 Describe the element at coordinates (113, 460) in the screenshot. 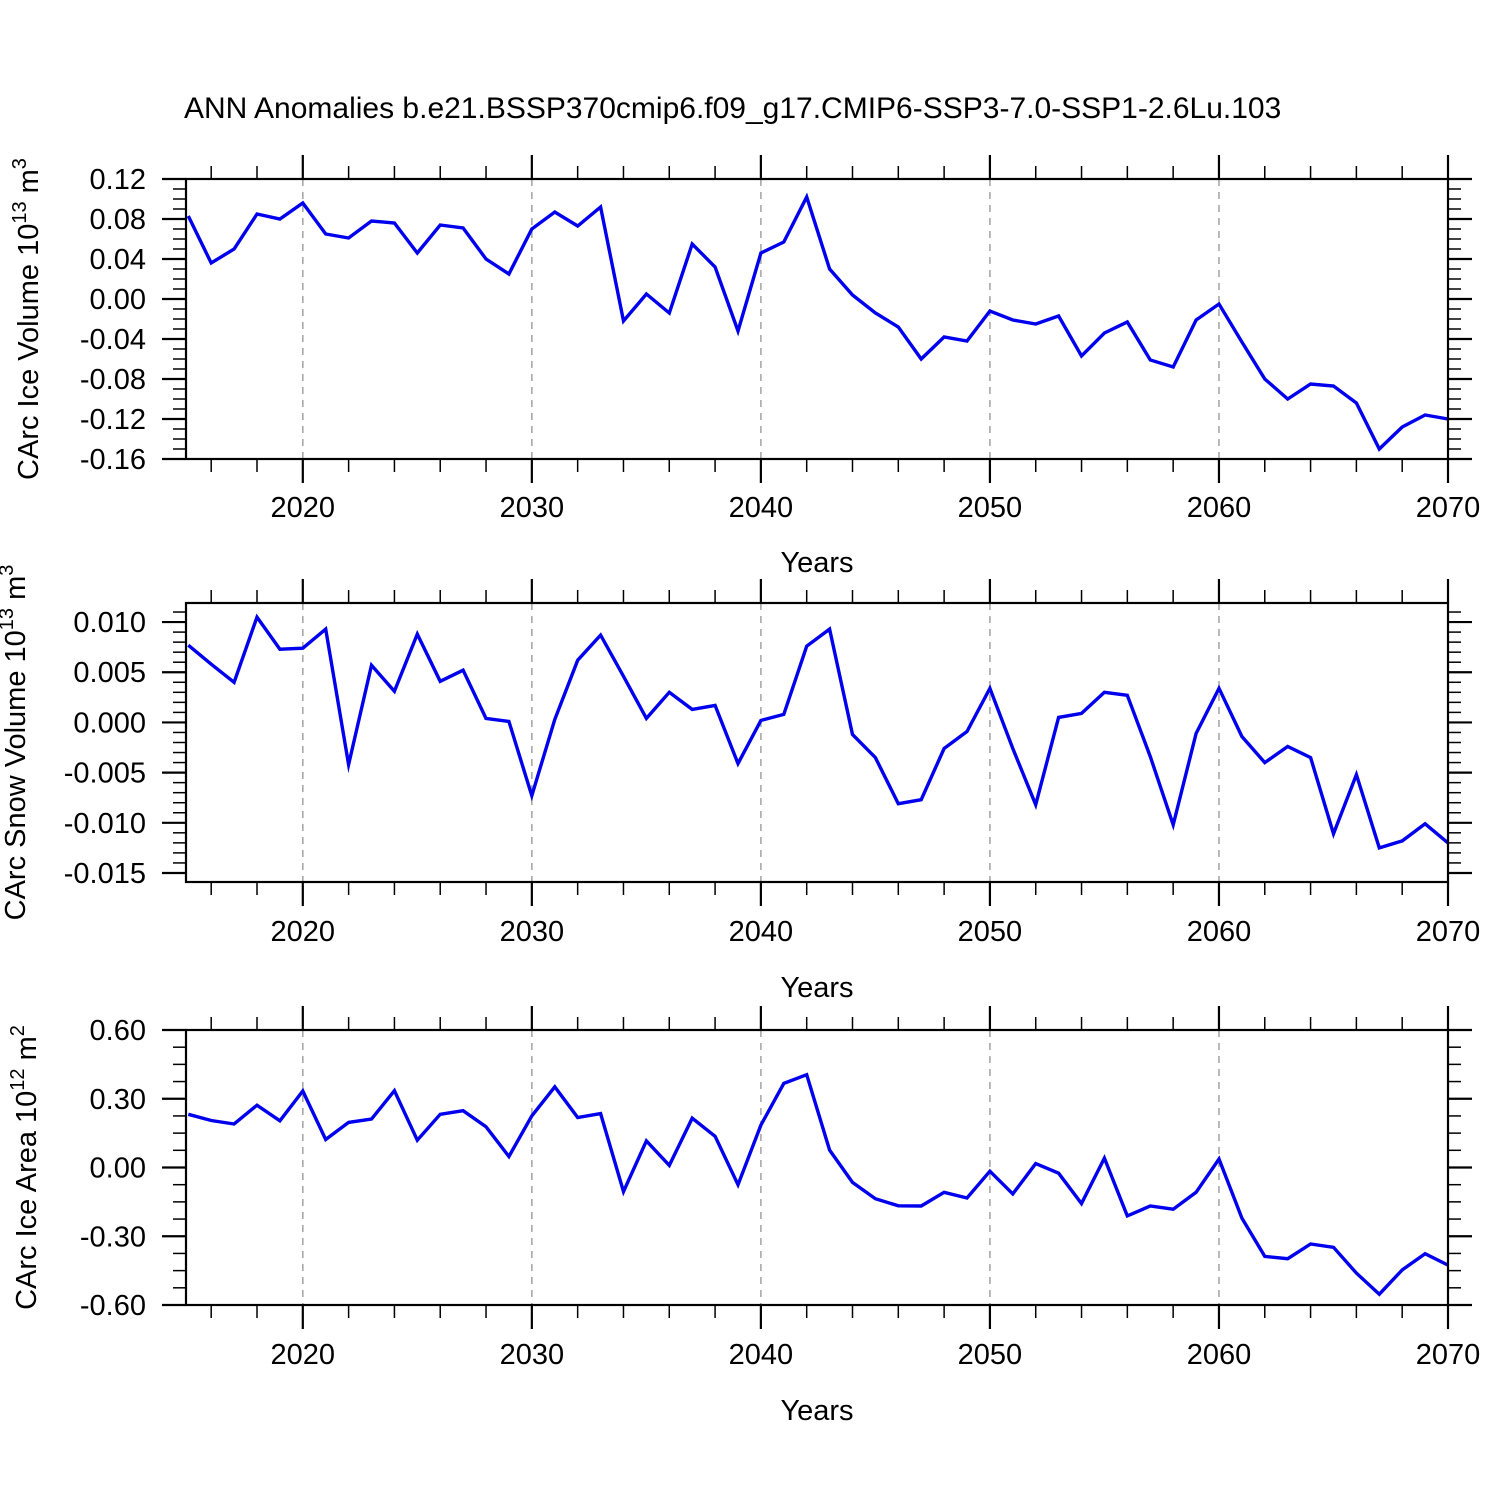

I see `y-tick-label: -0.16` at that location.